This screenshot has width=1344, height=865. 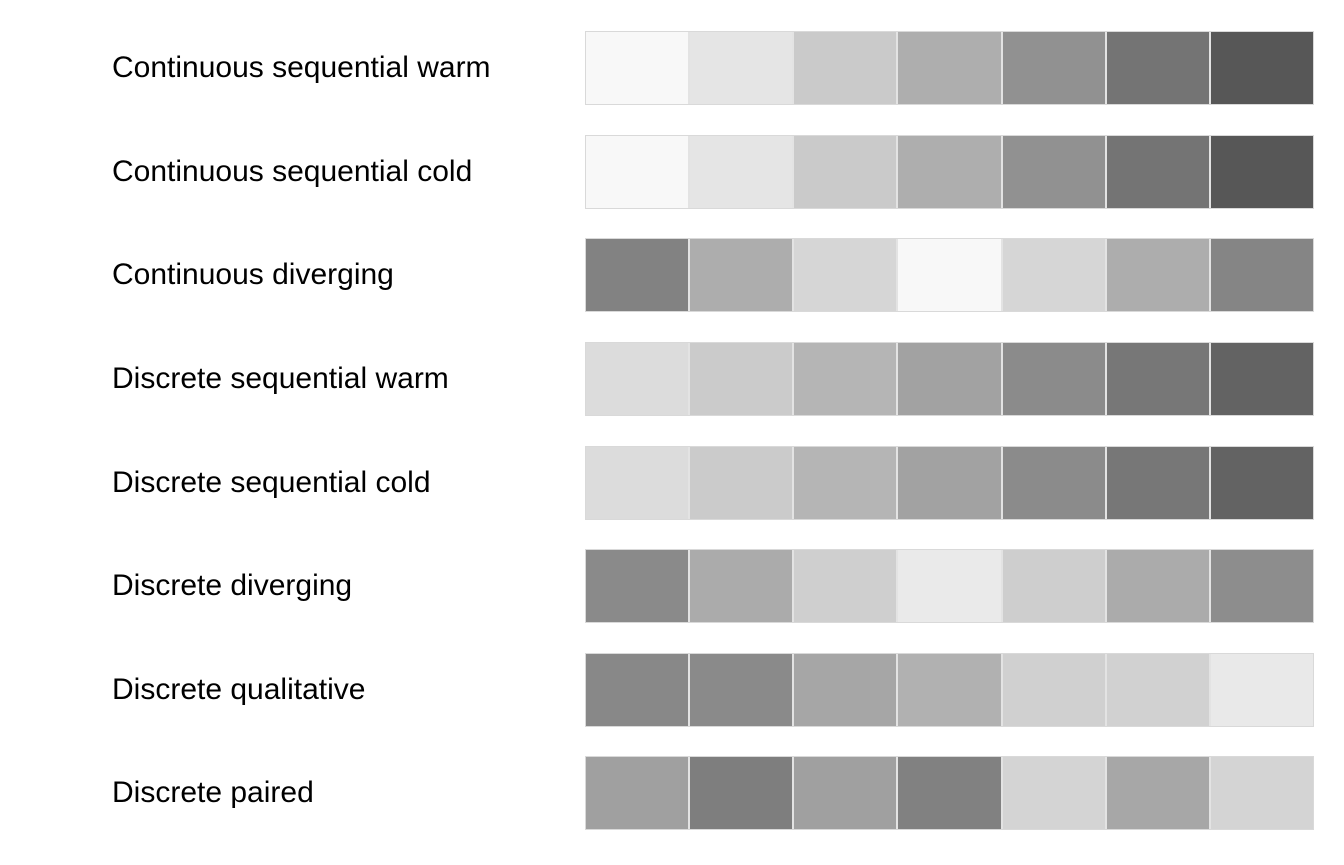 I want to click on palette-row-discrete-paired: Discrete paired, so click(x=672, y=793).